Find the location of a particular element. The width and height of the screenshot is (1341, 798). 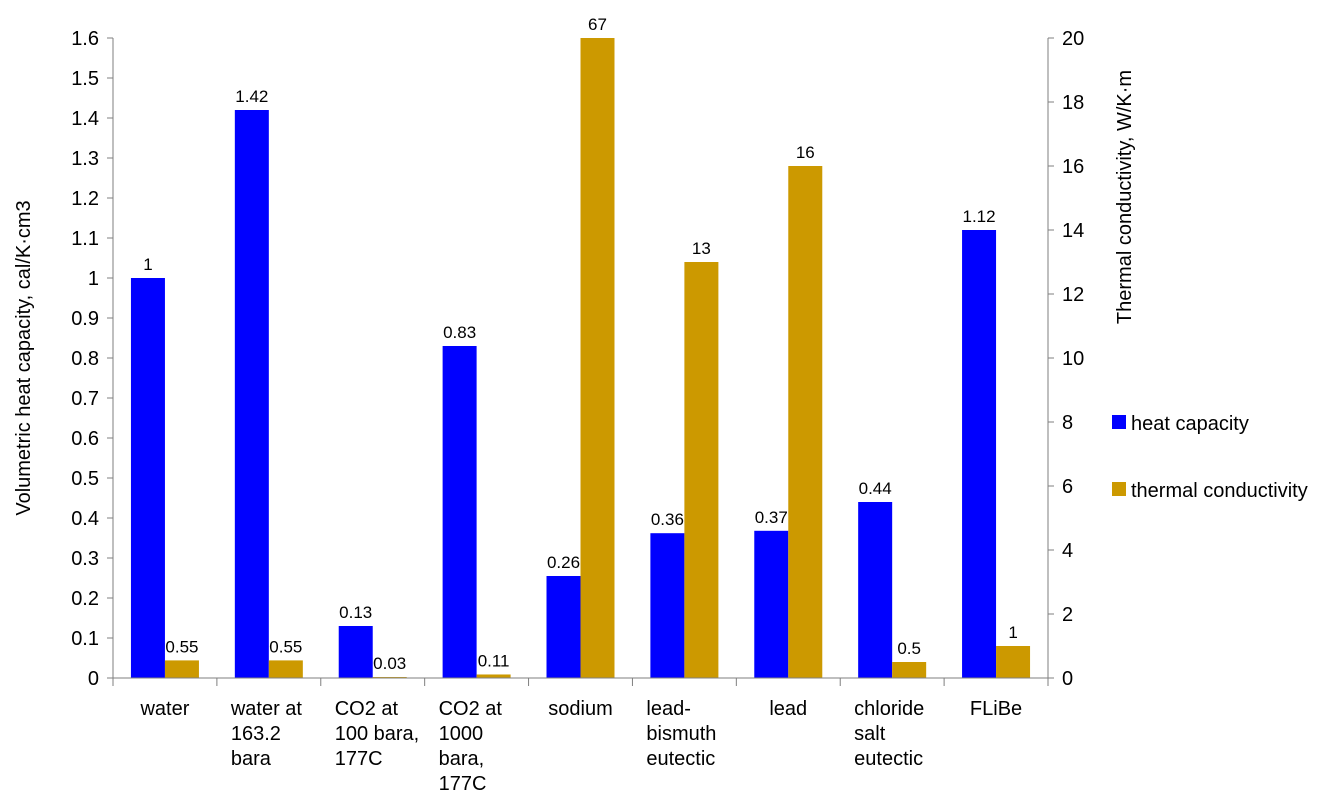

data-label-thermal-conductivity-0: 0.55 is located at coordinates (181, 646).